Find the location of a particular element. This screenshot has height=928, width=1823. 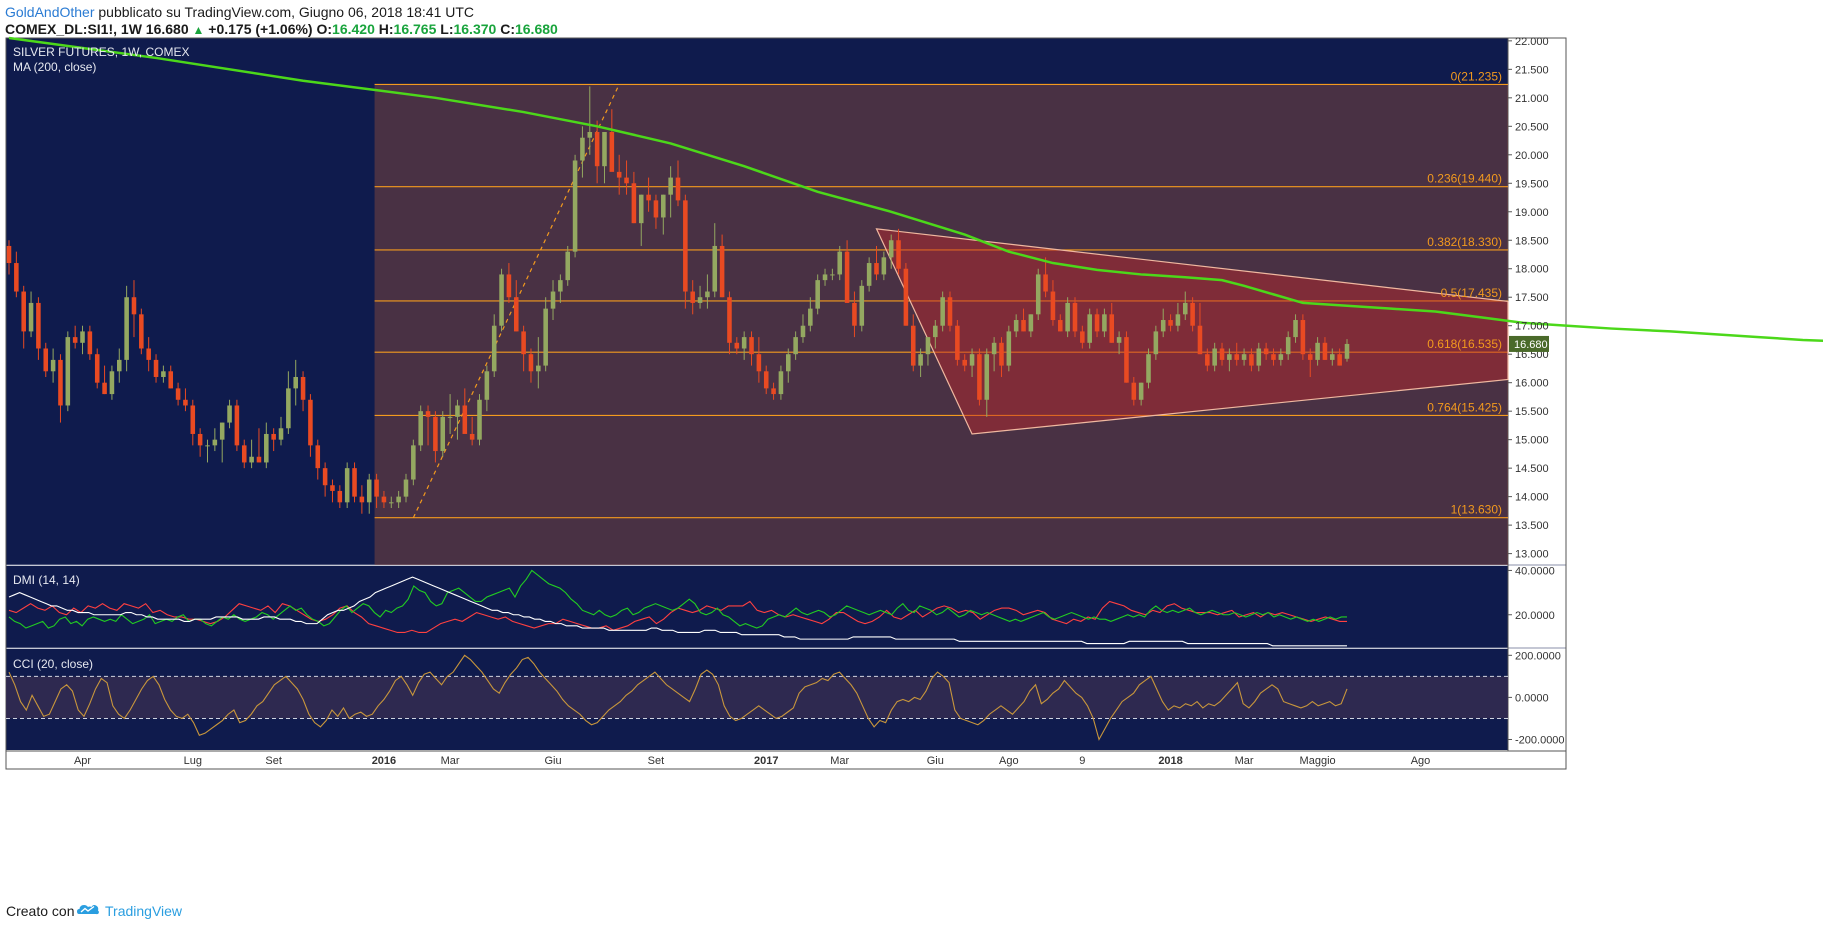

last-price: 16.680 is located at coordinates (167, 29).